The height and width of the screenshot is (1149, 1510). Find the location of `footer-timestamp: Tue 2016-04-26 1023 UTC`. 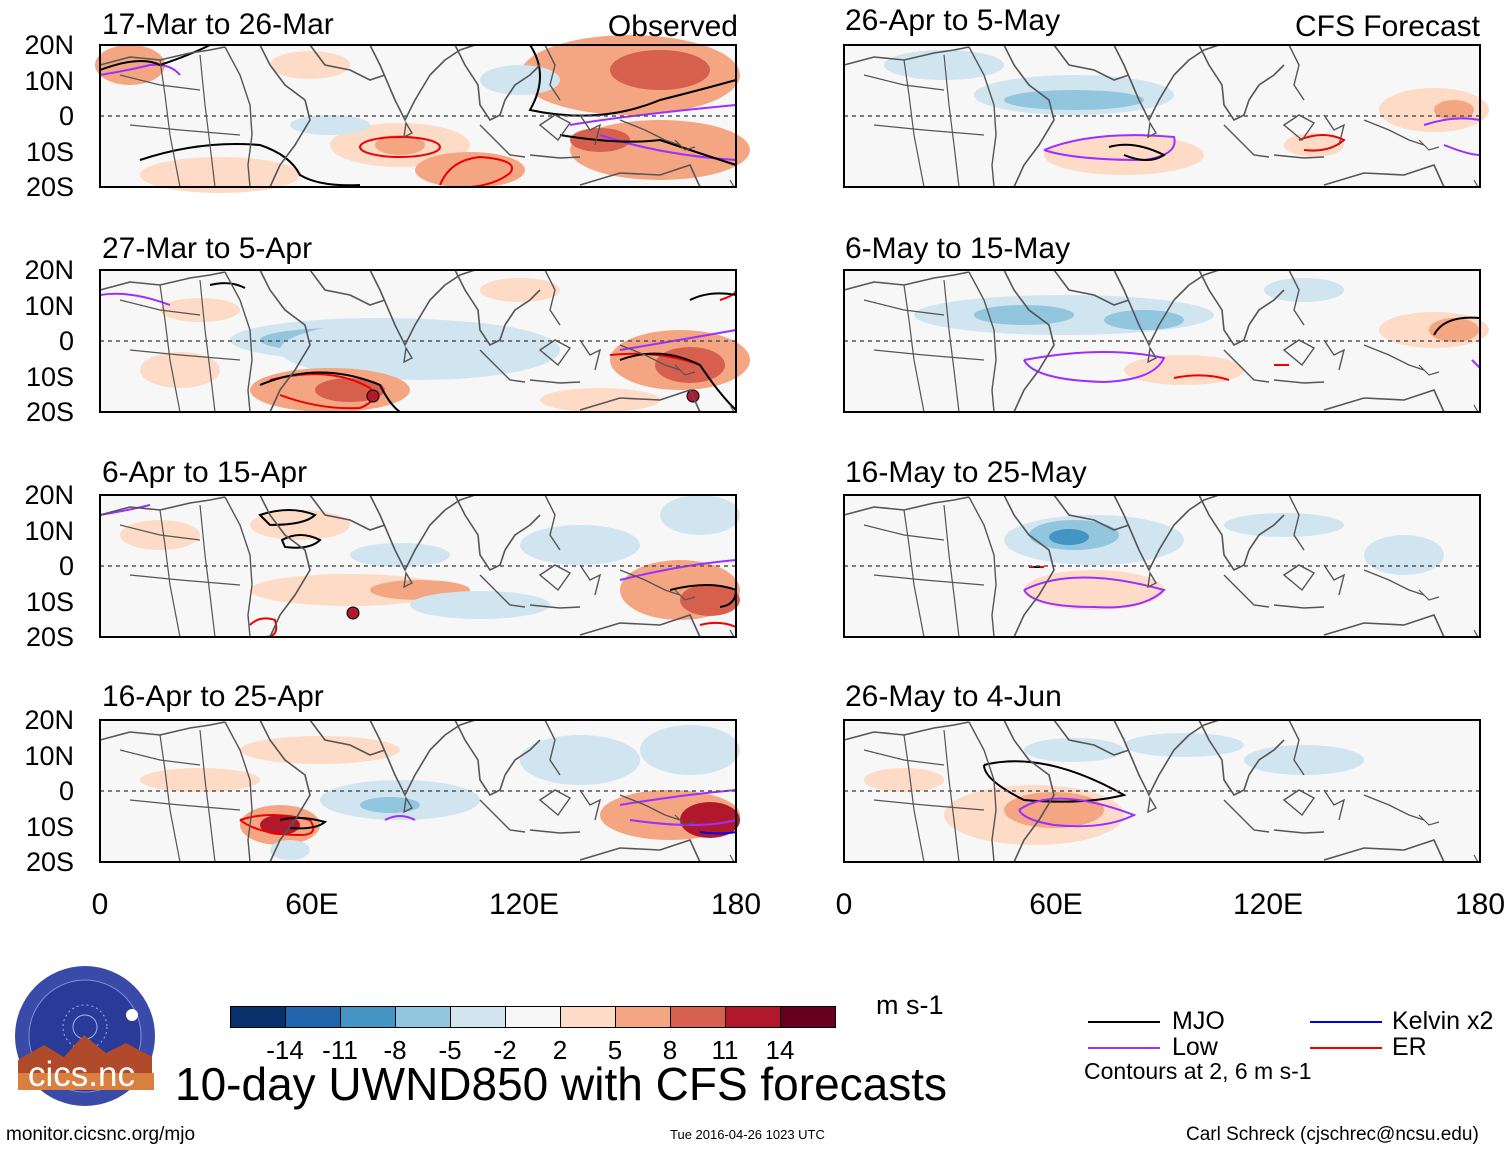

footer-timestamp: Tue 2016-04-26 1023 UTC is located at coordinates (747, 1134).